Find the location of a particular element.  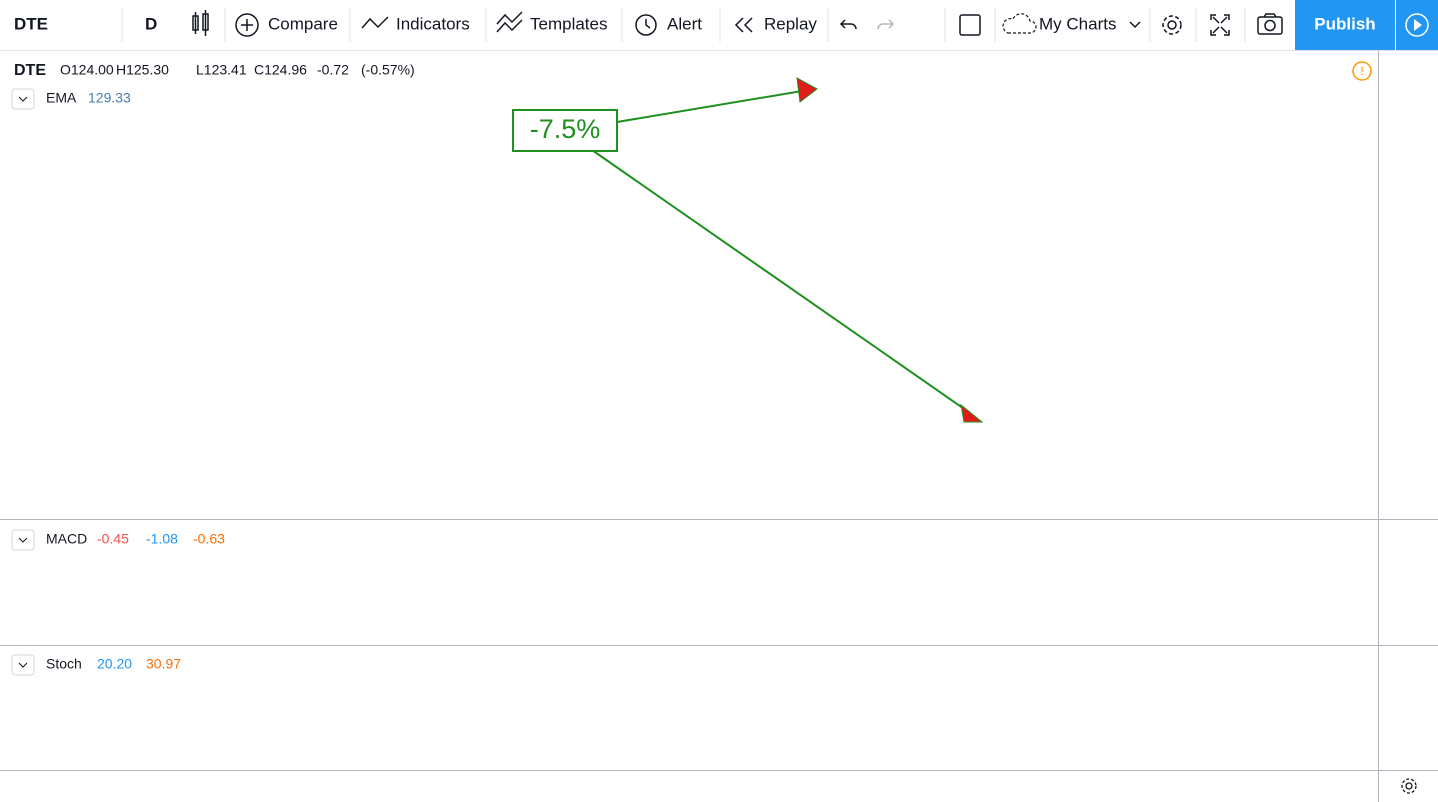

annotation-text: -7.5% is located at coordinates (565, 129).